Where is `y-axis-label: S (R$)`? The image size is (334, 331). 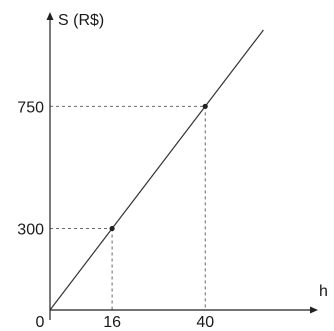 y-axis-label: S (R$) is located at coordinates (81, 20).